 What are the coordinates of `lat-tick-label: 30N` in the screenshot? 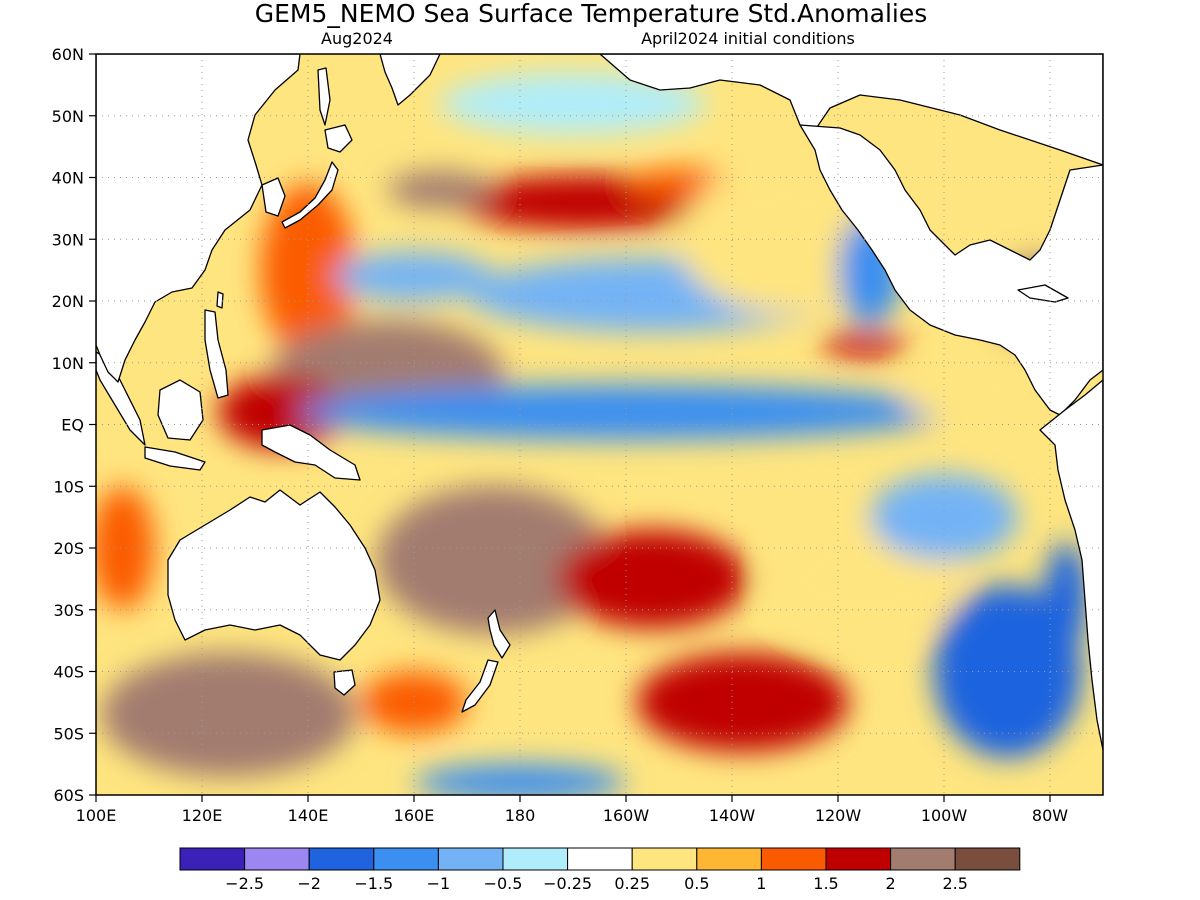 It's located at (68, 239).